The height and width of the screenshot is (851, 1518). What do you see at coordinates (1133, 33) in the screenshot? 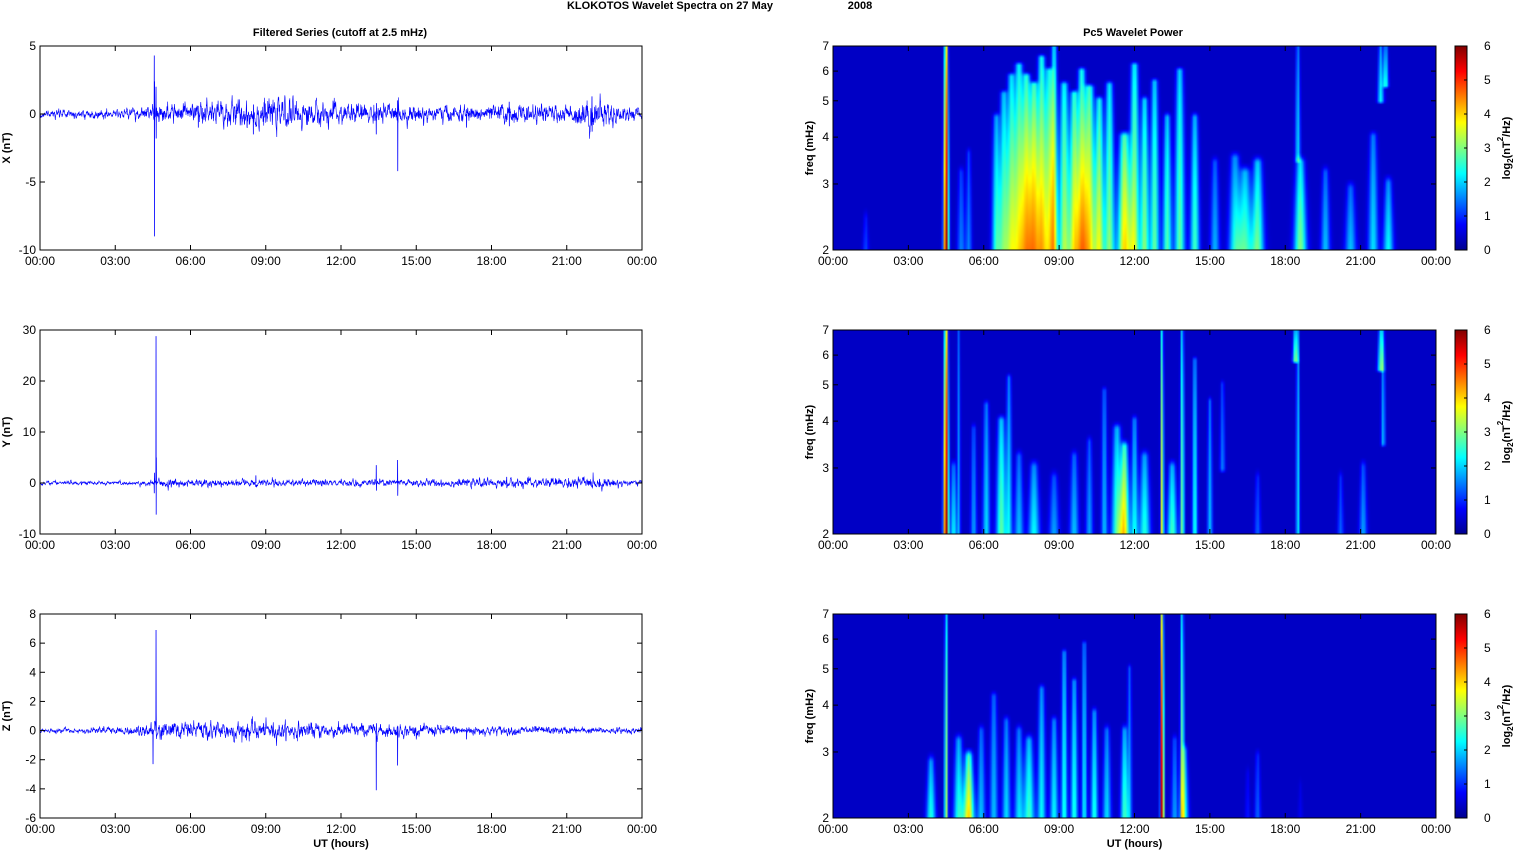
I see `right-column-title: Pc5 Wavelet Power` at bounding box center [1133, 33].